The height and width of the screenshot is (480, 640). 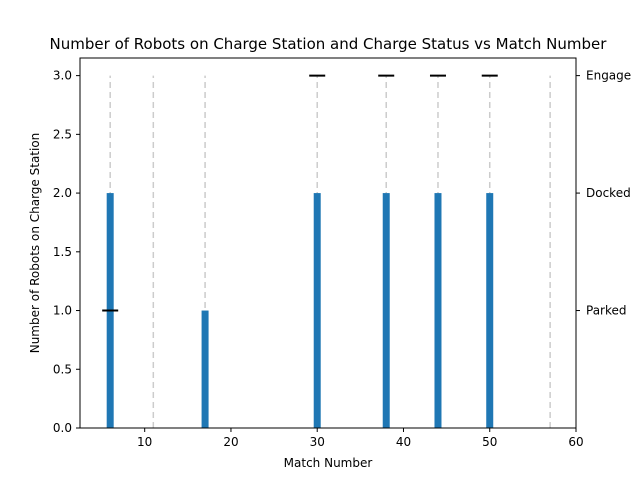 What do you see at coordinates (489, 442) in the screenshot?
I see `x-tick-label: 50` at bounding box center [489, 442].